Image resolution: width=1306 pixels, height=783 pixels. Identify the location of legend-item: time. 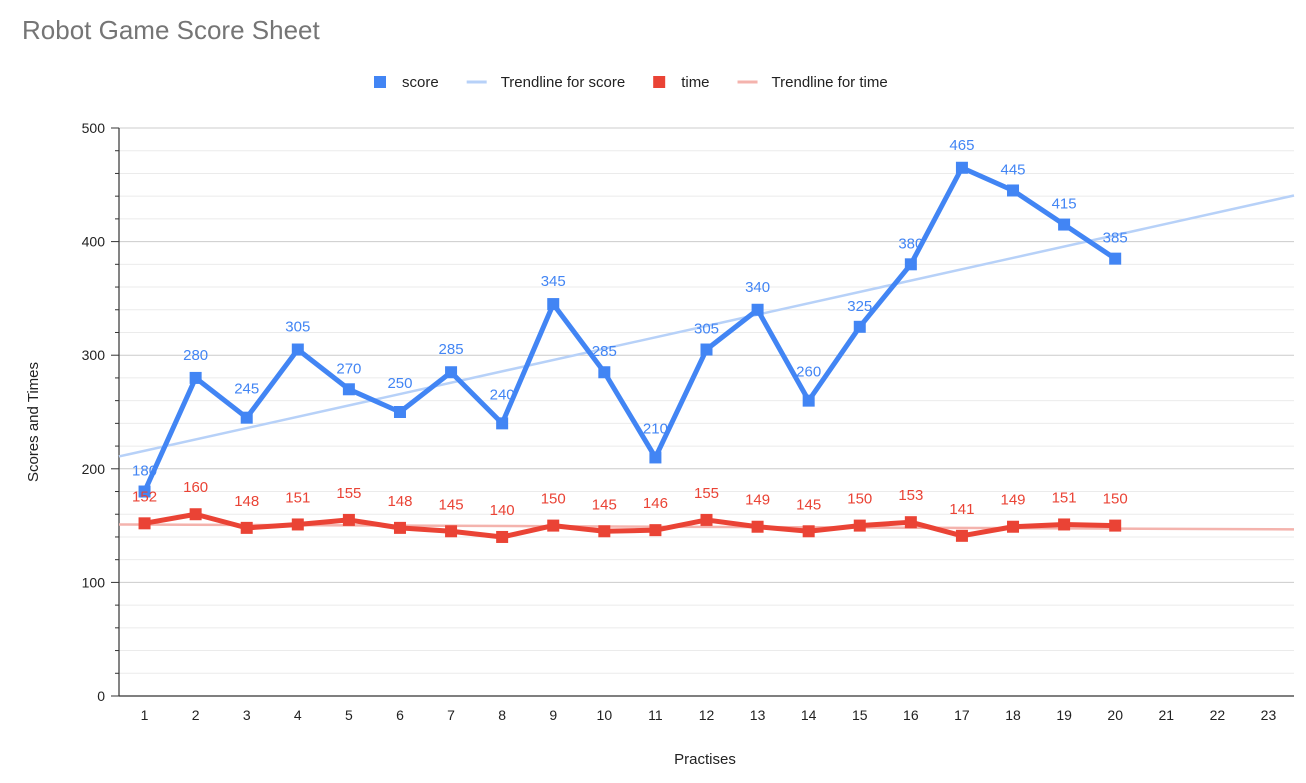
(681, 82).